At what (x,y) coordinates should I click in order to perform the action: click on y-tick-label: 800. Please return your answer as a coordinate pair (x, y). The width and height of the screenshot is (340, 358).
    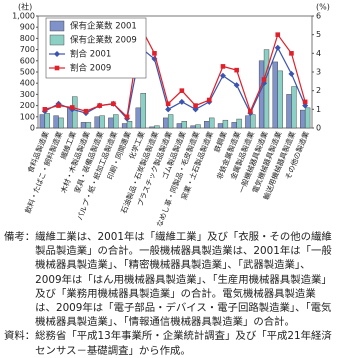
    Looking at the image, I should click on (27, 38).